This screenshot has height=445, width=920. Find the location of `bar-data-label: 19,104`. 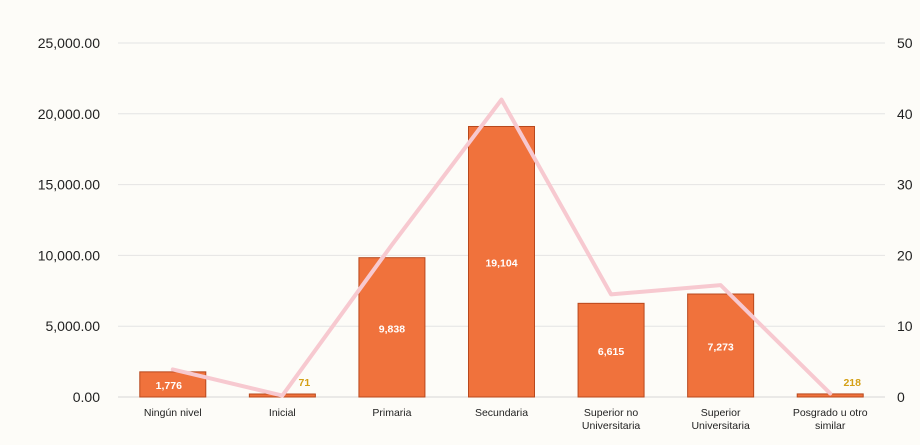

bar-data-label: 19,104 is located at coordinates (501, 264).